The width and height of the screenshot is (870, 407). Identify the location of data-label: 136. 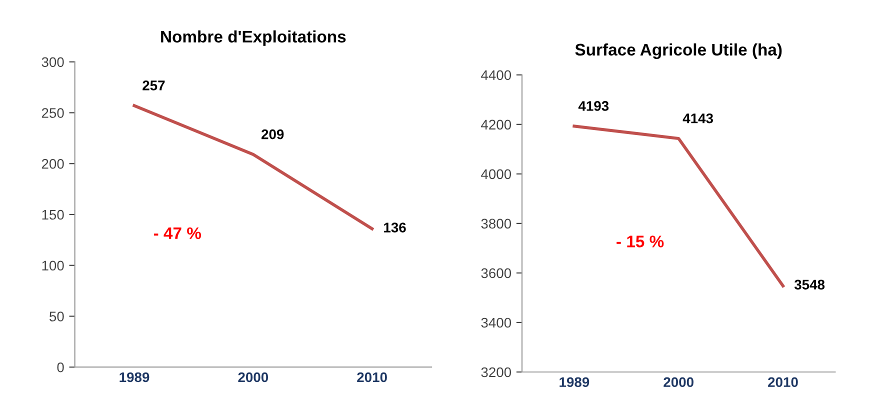
(395, 227).